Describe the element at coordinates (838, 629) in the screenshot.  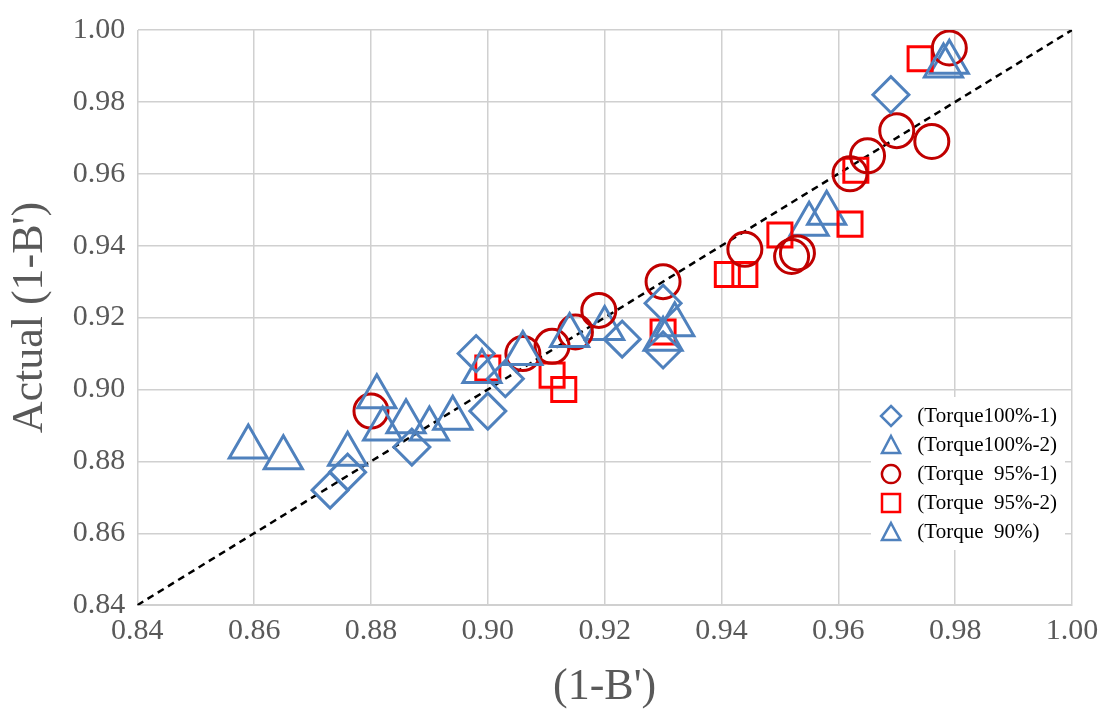
I see `x-tick-label: 0.96` at that location.